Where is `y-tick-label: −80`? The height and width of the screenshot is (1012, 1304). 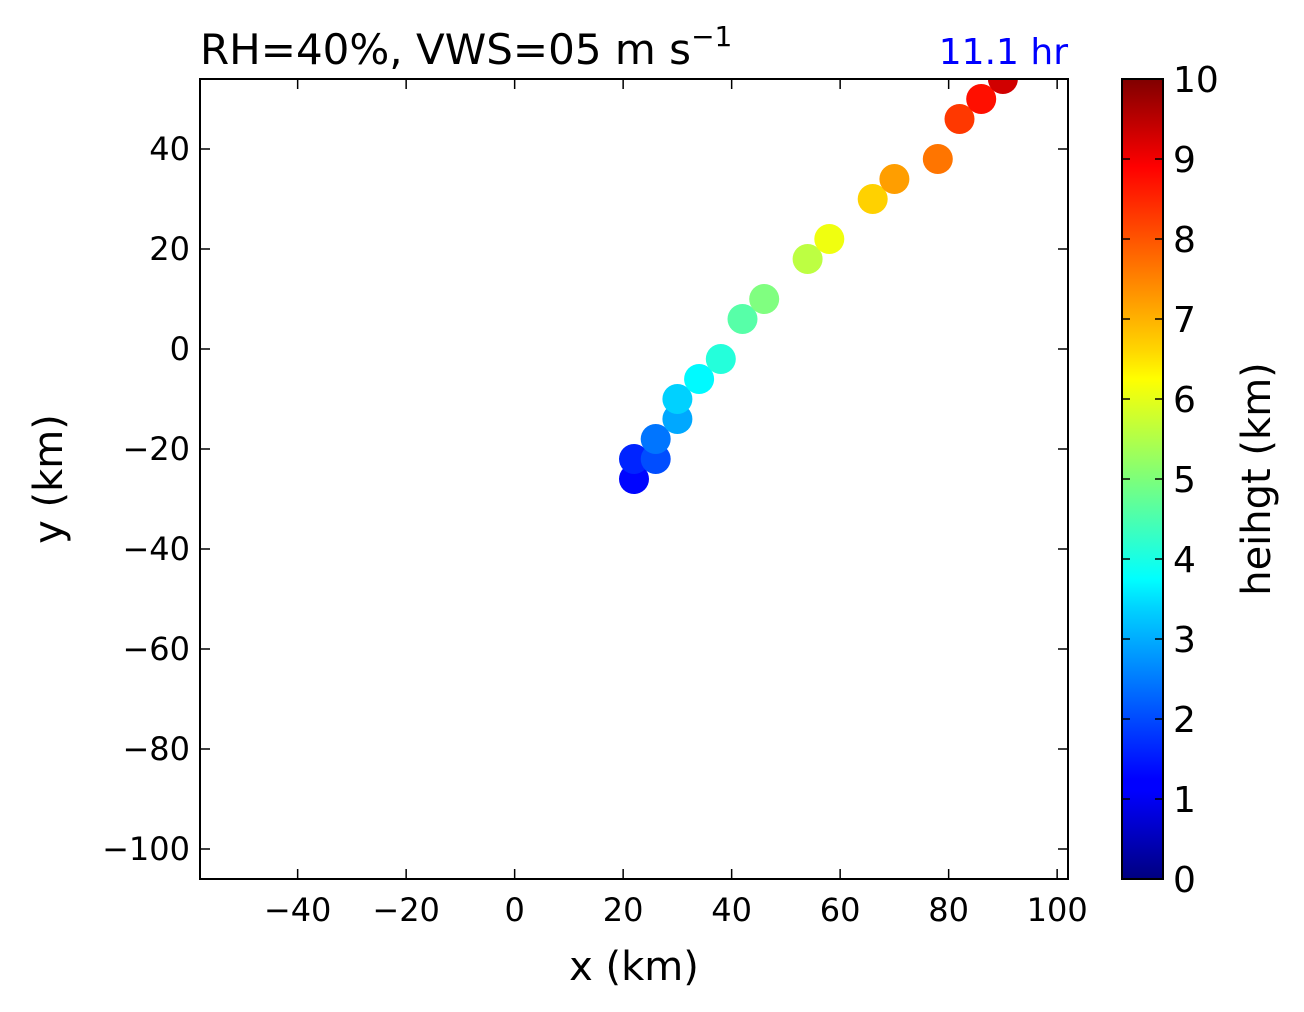 y-tick-label: −80 is located at coordinates (156, 749).